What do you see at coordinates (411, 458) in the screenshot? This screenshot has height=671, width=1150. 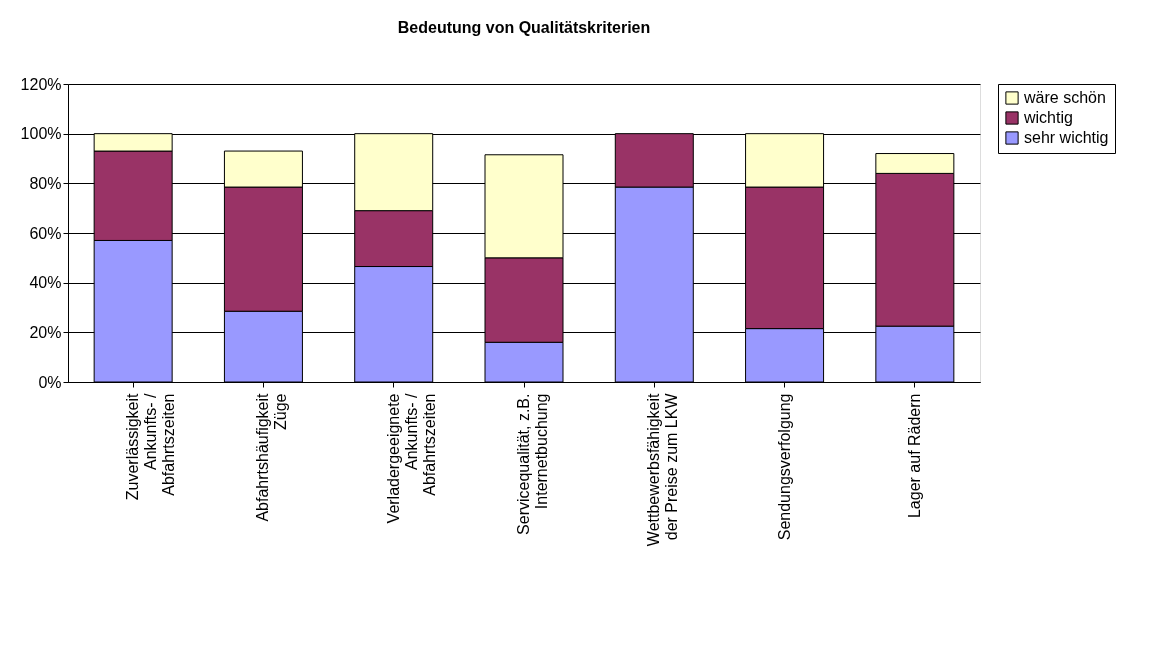 I see `x-tick-label: Verladergeeignete Ankunfts- / Abfahrtszeiten` at bounding box center [411, 458].